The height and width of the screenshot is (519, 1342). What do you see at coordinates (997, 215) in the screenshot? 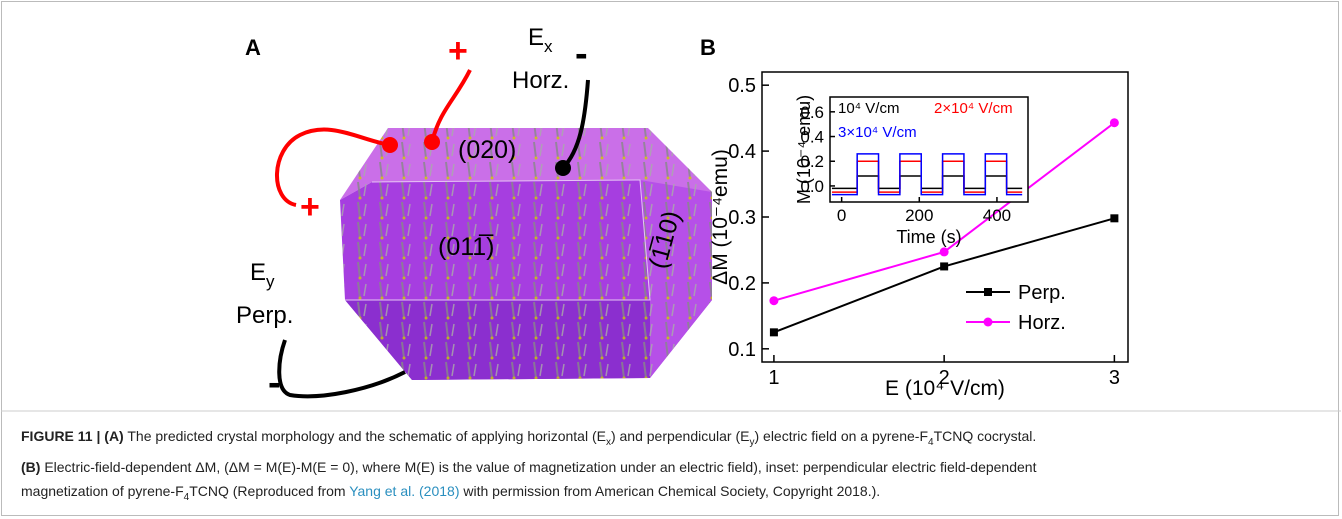
I see `x-tick-label: 400` at bounding box center [997, 215].